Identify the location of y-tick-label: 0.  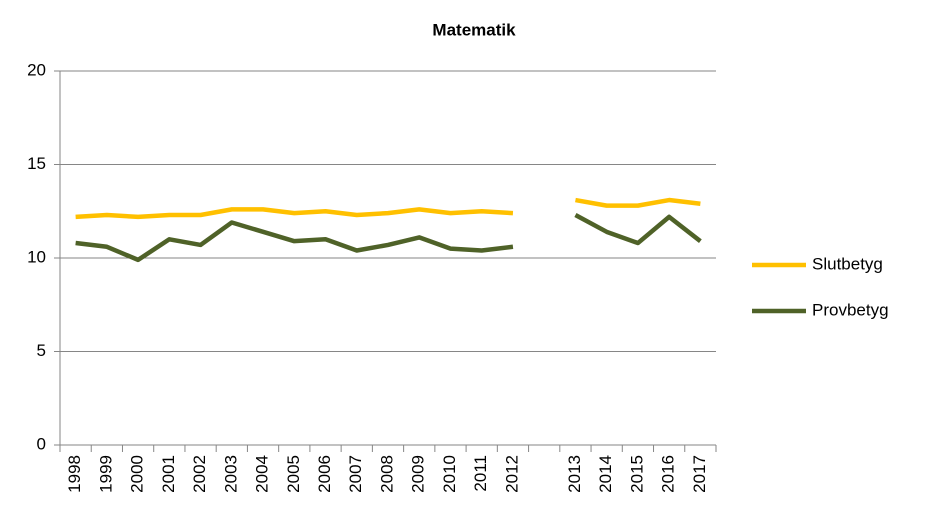
(41, 443).